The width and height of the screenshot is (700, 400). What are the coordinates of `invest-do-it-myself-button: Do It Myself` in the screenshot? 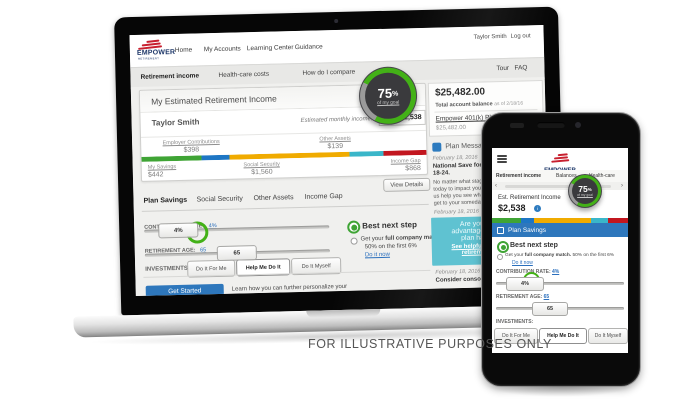 It's located at (608, 336).